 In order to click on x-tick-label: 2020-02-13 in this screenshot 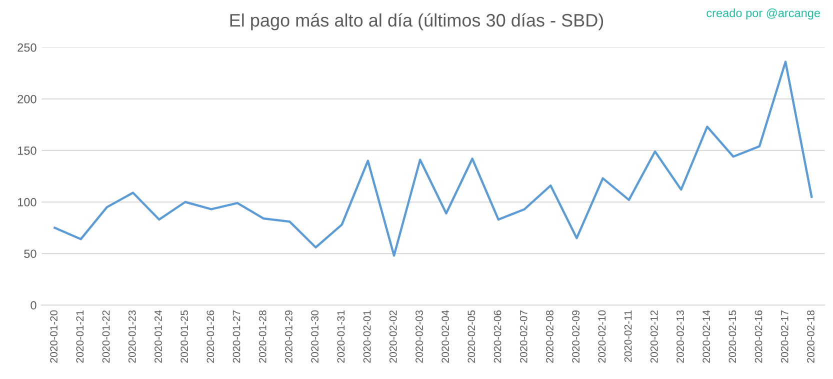, I will do `click(680, 336)`.